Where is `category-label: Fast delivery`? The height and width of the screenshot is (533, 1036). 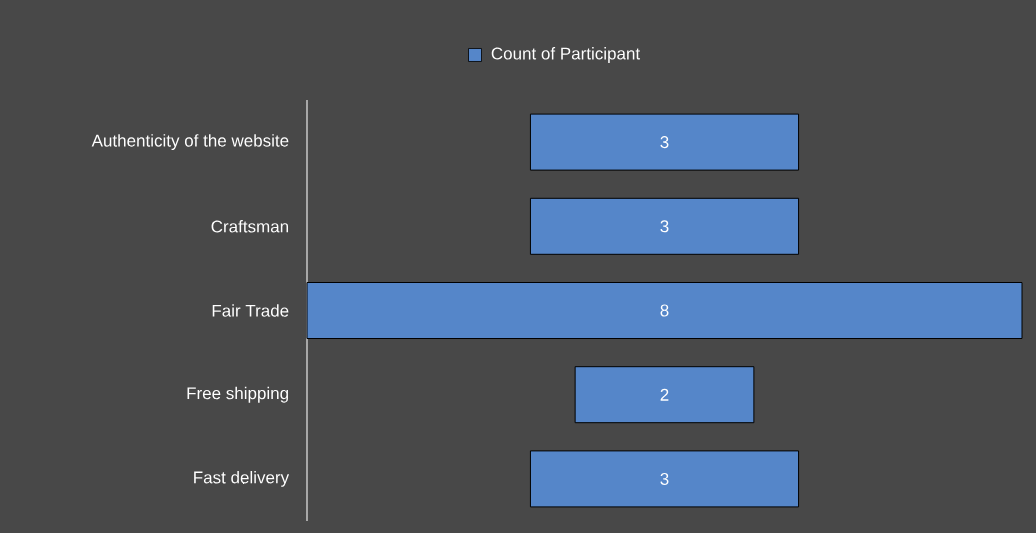
category-label: Fast delivery is located at coordinates (242, 478).